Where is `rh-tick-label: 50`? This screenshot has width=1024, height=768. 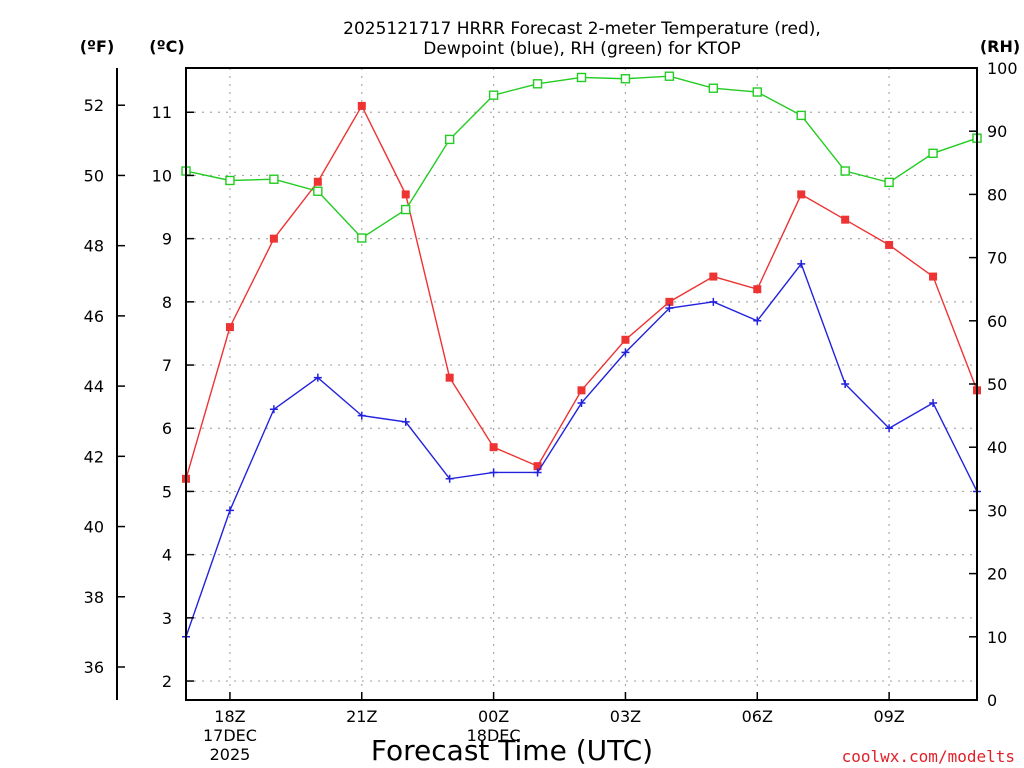
rh-tick-label: 50 is located at coordinates (997, 384).